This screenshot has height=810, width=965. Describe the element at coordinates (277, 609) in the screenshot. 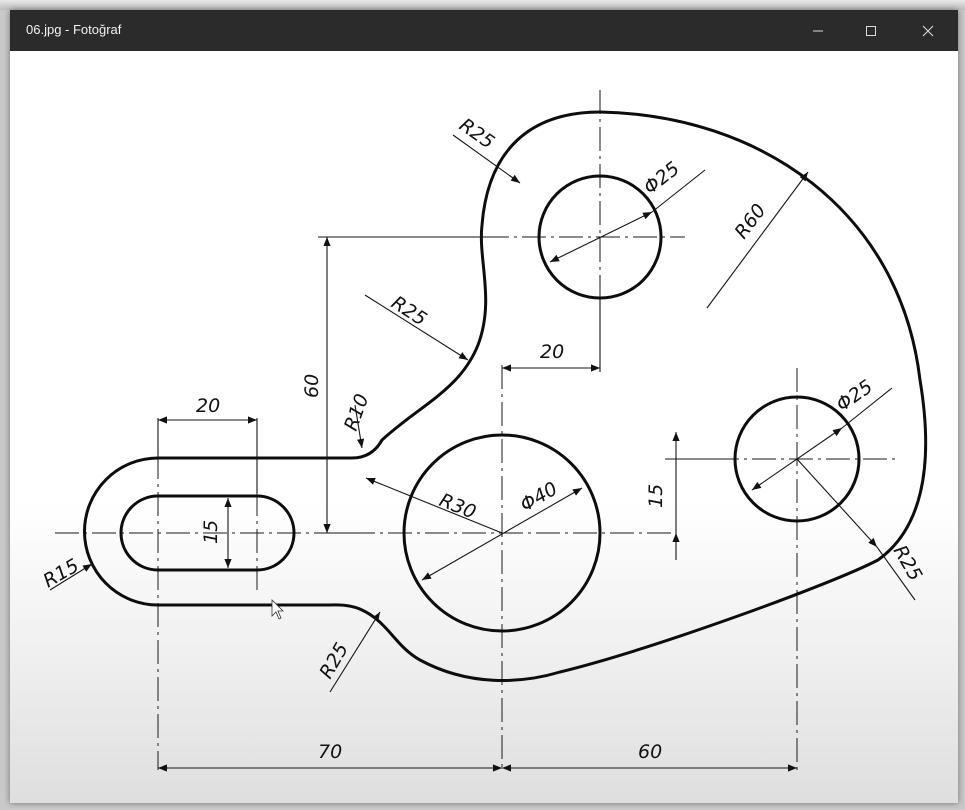

I see `mouse-cursor-icon` at that location.